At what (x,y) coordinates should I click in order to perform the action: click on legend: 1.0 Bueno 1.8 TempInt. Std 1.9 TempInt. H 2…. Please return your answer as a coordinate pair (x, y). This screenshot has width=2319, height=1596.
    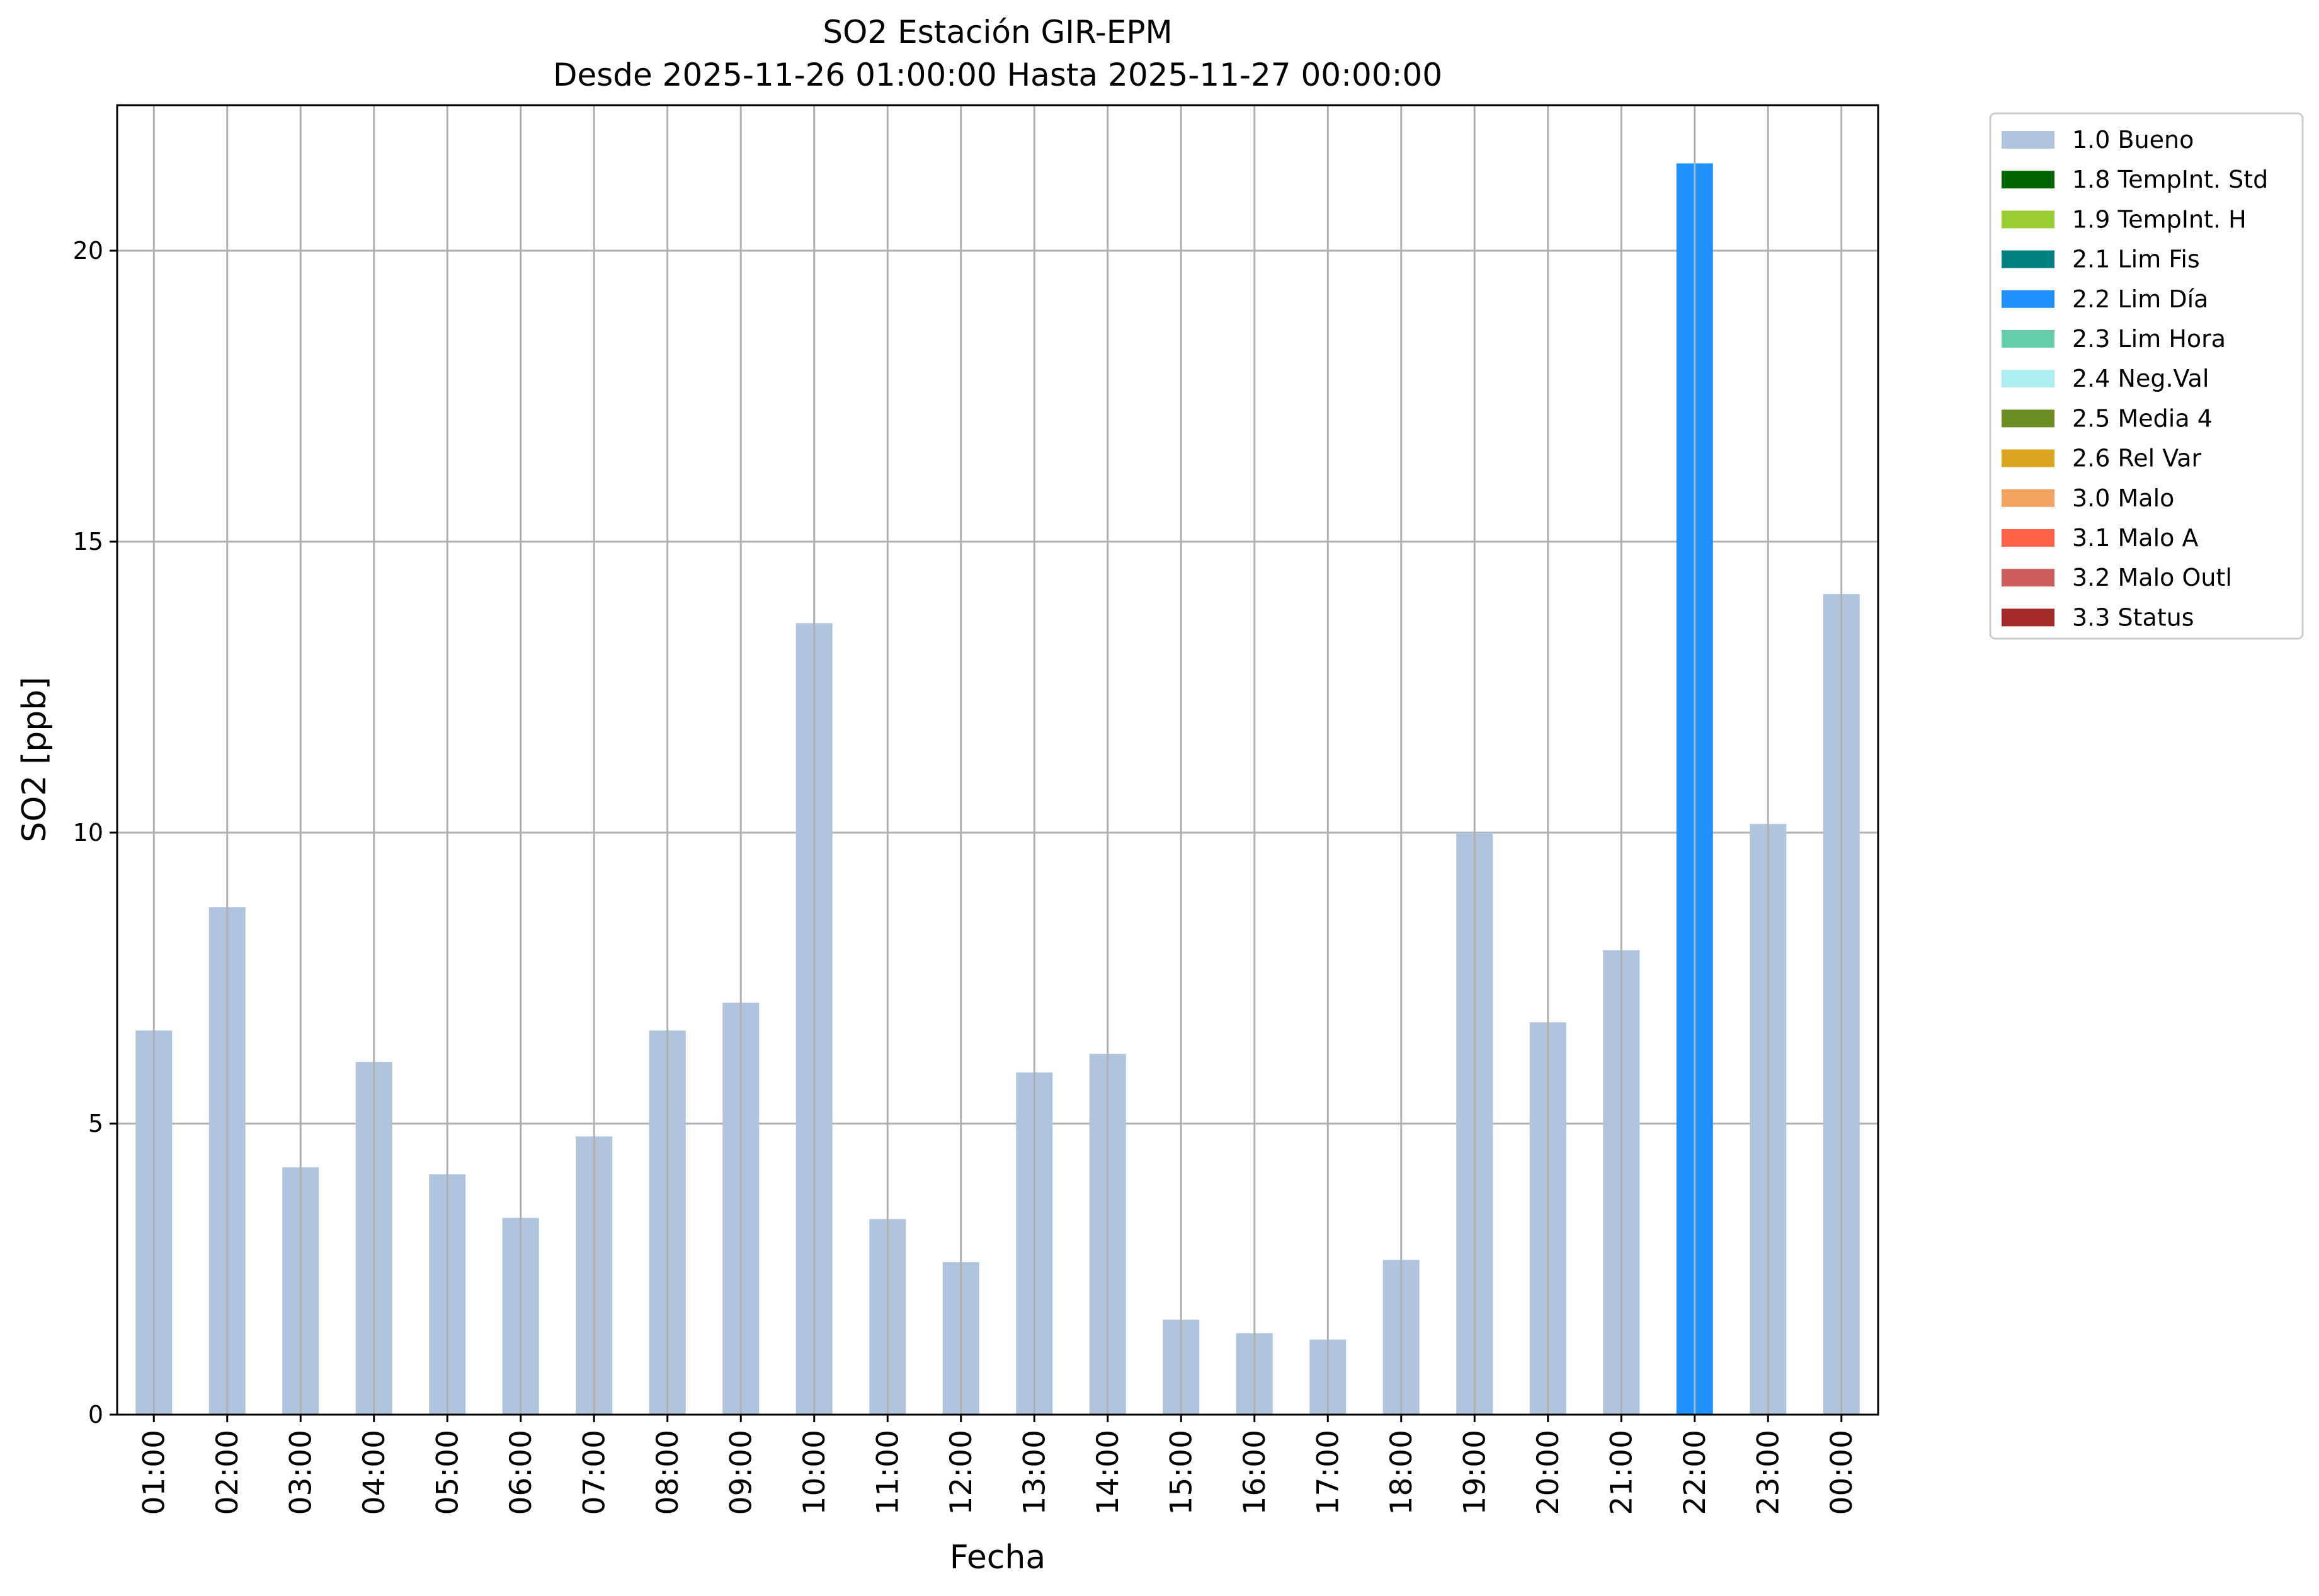
    Looking at the image, I should click on (2146, 376).